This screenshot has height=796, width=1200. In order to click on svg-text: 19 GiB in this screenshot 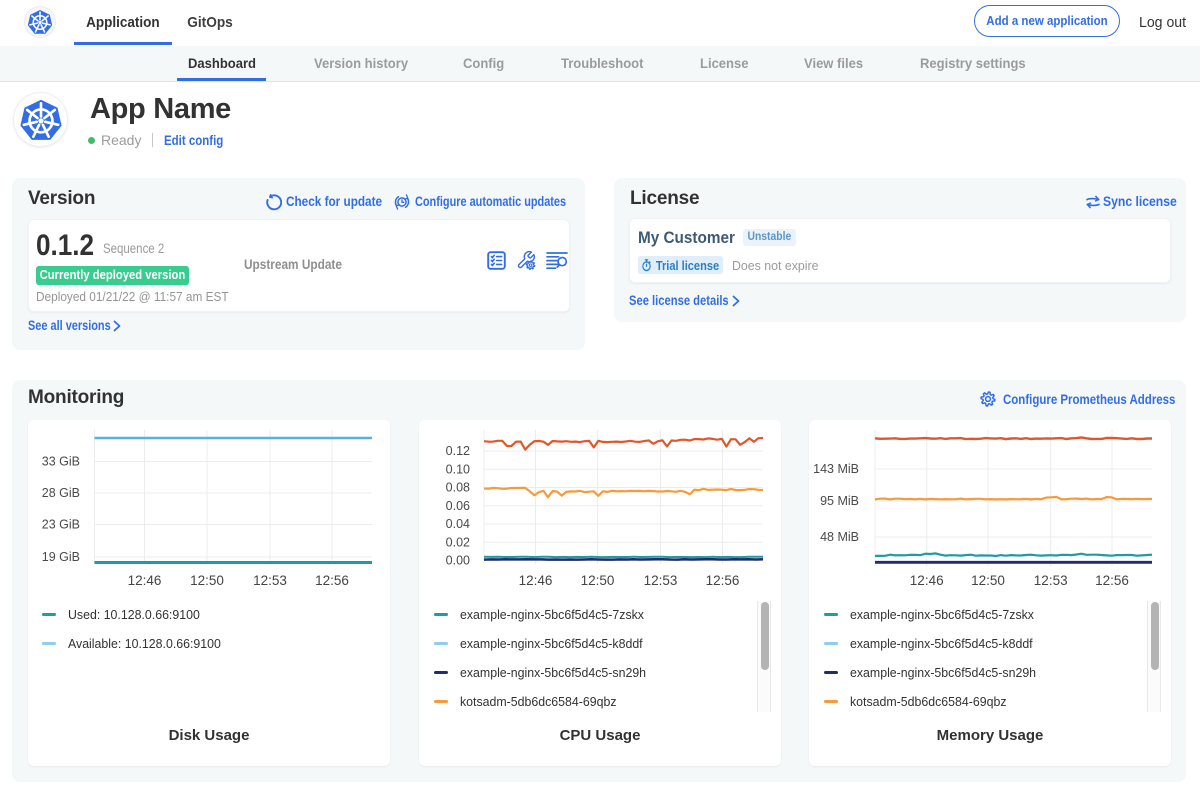, I will do `click(61, 557)`.